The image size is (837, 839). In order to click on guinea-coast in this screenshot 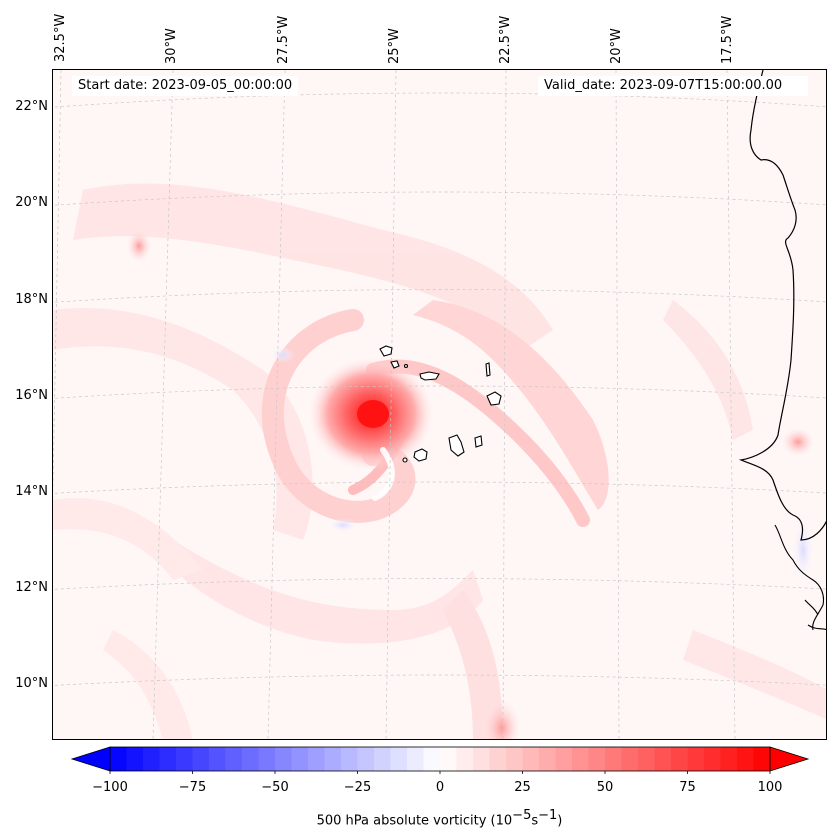, I will do `click(800, 577)`.